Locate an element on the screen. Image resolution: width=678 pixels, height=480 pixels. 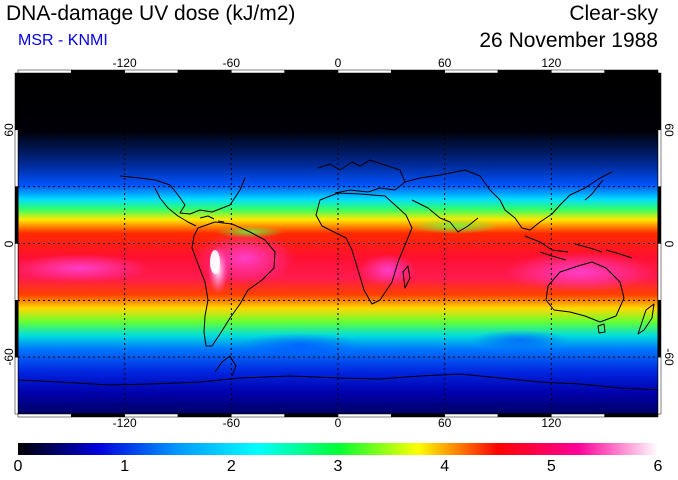
lon-label-bottom: 60 is located at coordinates (444, 423).